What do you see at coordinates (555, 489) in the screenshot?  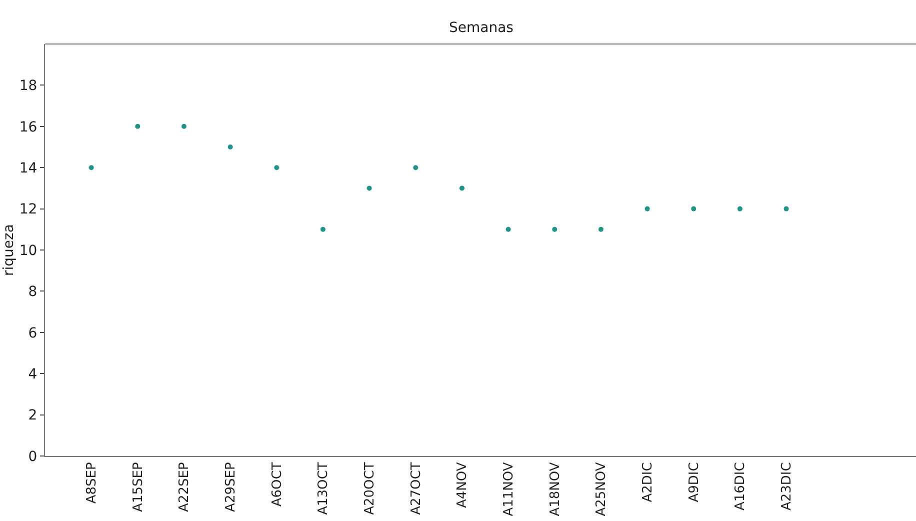 I see `x-tick-label: A18NOV` at bounding box center [555, 489].